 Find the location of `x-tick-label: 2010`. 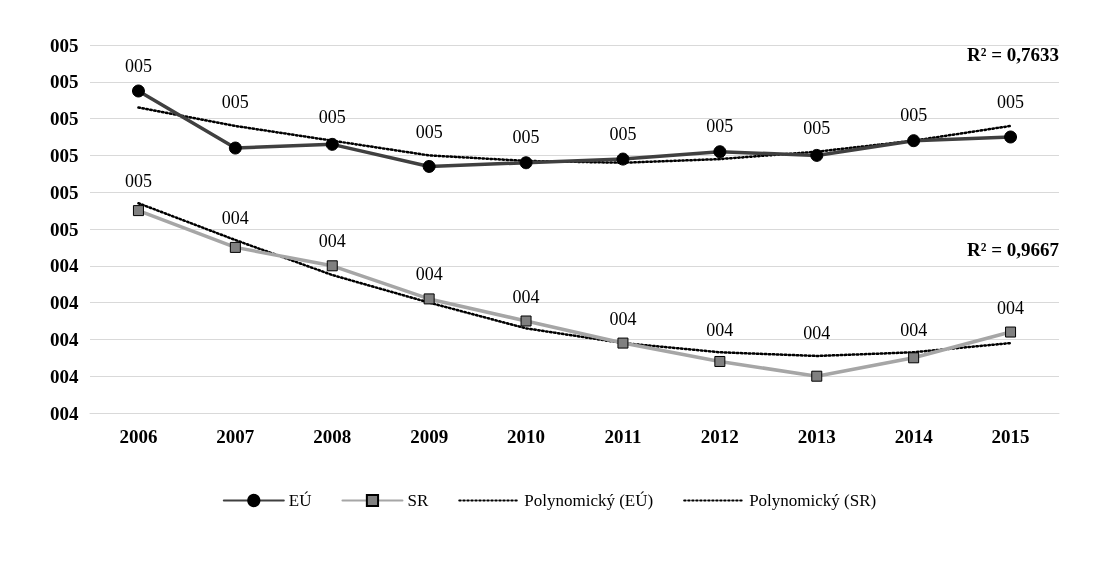

x-tick-label: 2010 is located at coordinates (526, 436).